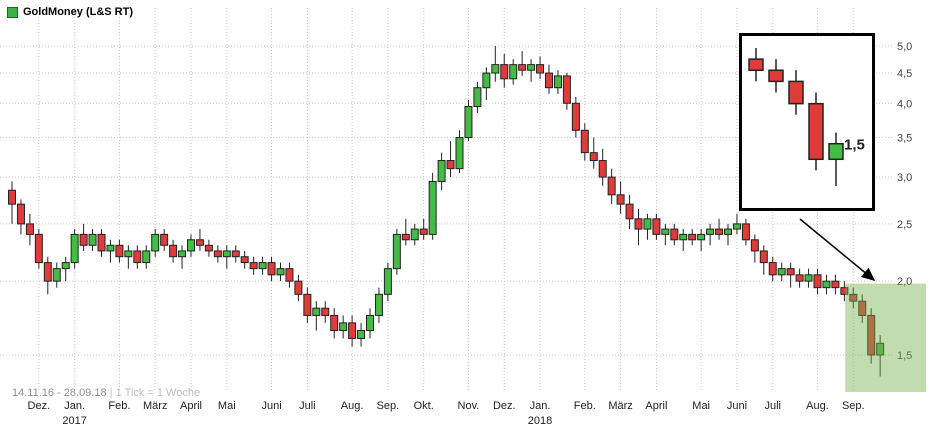  What do you see at coordinates (904, 178) in the screenshot?
I see `y-axis-label: 3,0` at bounding box center [904, 178].